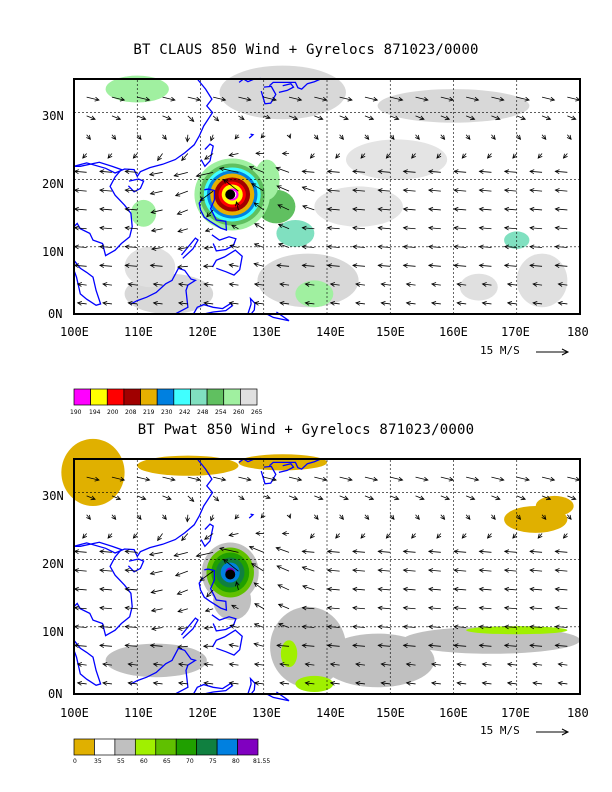  What do you see at coordinates (55, 694) in the screenshot?
I see `y-tick-label: 0N` at bounding box center [55, 694].